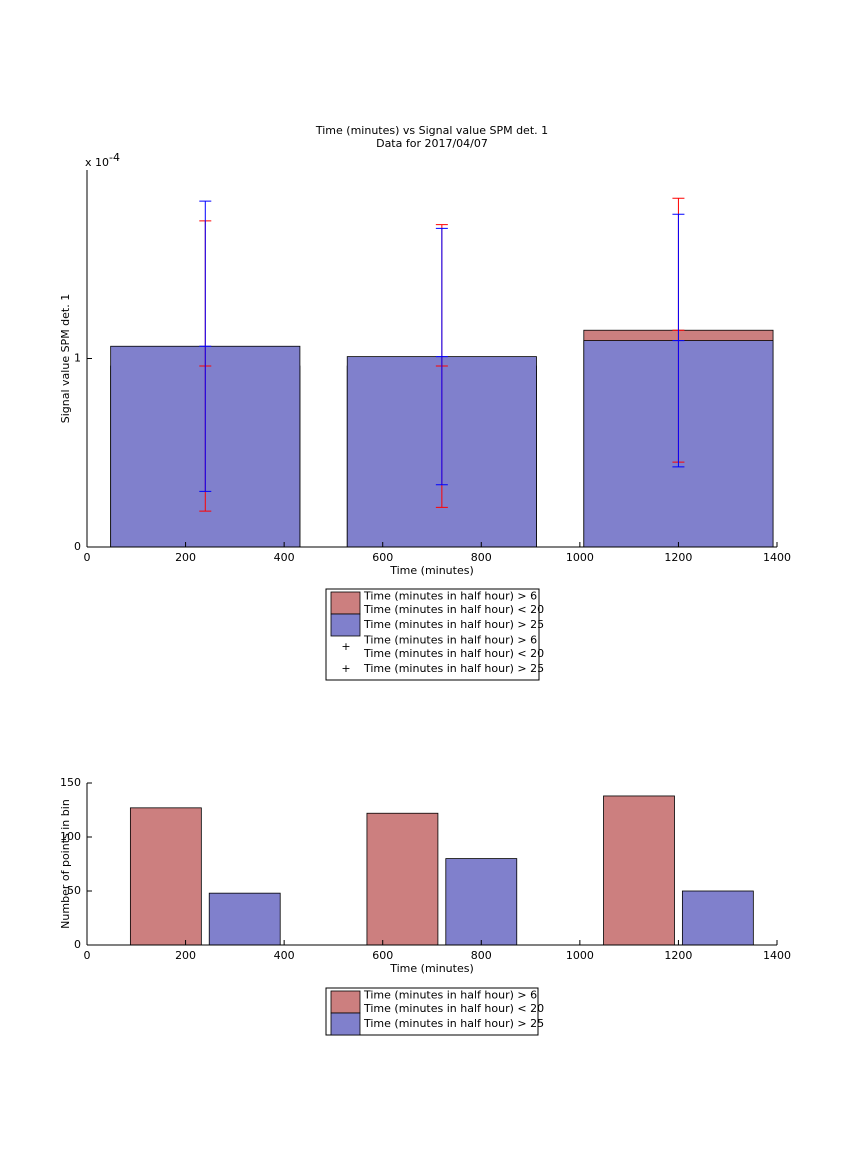 The width and height of the screenshot is (864, 1152). Describe the element at coordinates (70, 836) in the screenshot. I see `y-tick-label: 100` at that location.